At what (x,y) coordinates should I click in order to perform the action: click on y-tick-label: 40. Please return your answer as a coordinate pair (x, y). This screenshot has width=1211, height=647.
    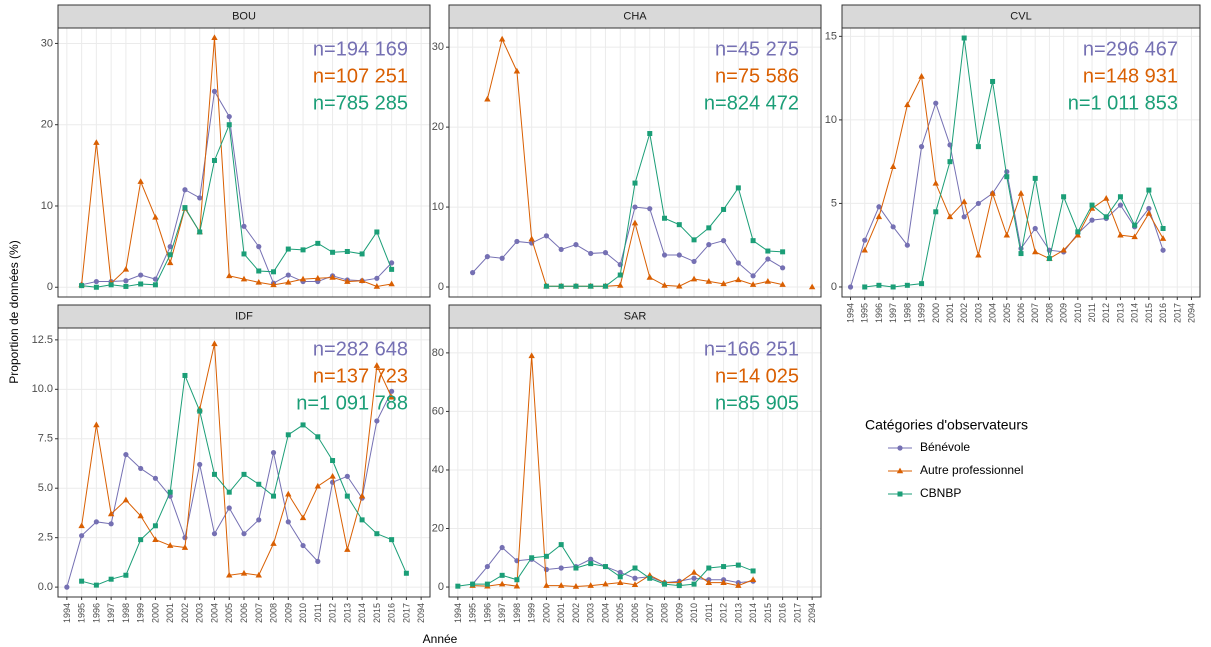
    Looking at the image, I should click on (438, 470).